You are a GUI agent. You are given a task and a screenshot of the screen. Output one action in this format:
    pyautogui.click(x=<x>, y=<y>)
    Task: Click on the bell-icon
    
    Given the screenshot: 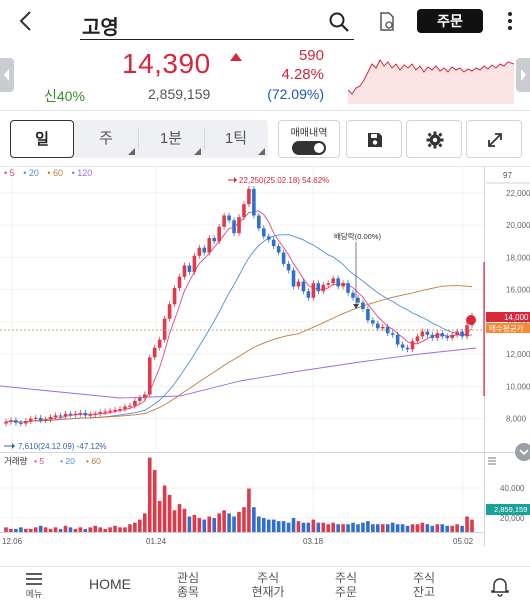 What is the action you would take?
    pyautogui.click(x=500, y=586)
    